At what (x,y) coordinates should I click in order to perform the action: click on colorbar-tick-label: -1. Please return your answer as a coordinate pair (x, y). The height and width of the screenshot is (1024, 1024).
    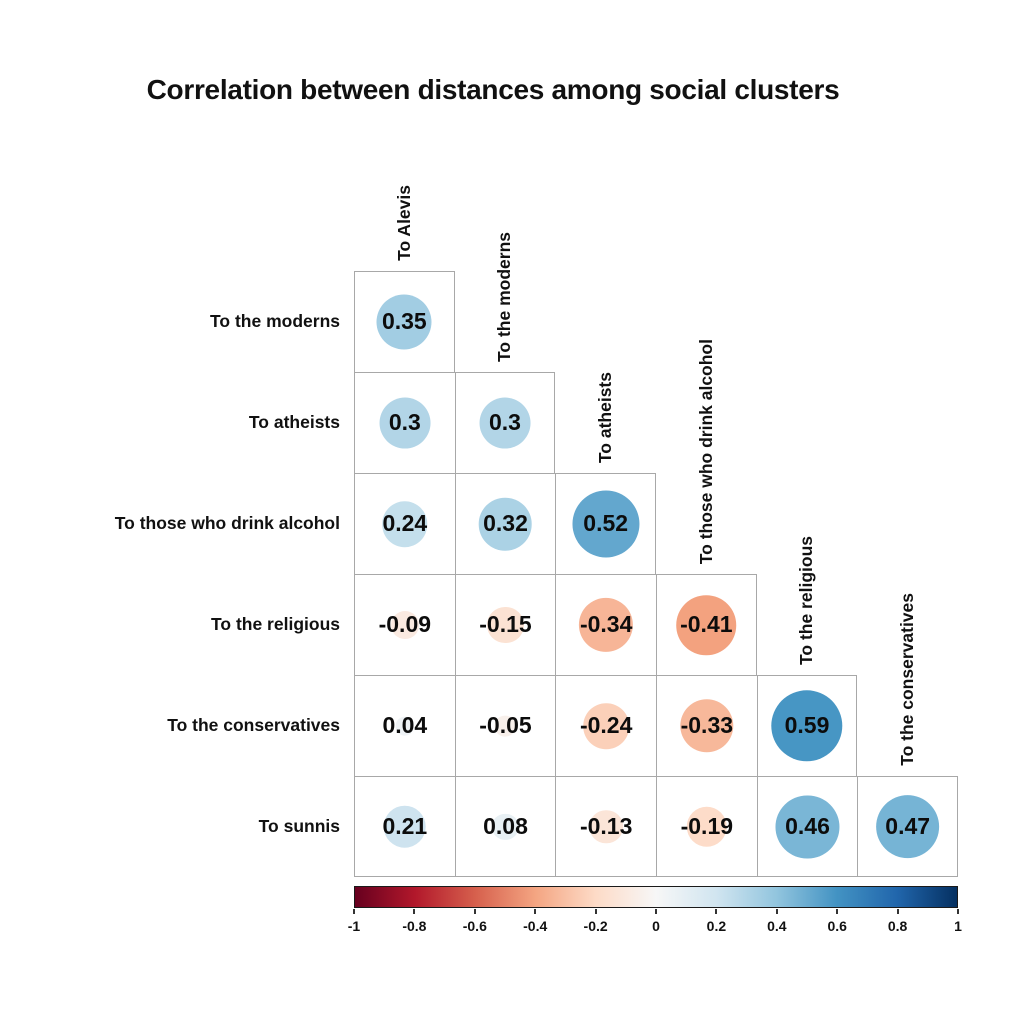
    Looking at the image, I should click on (354, 926).